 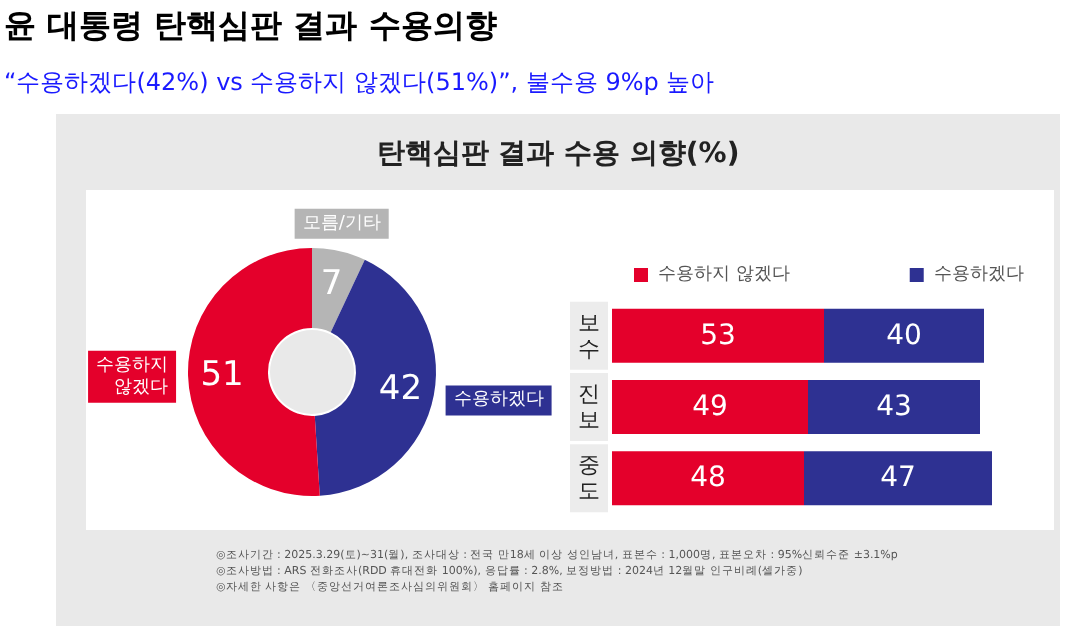 I want to click on slice-label: 수용하겠다, so click(x=498, y=400).